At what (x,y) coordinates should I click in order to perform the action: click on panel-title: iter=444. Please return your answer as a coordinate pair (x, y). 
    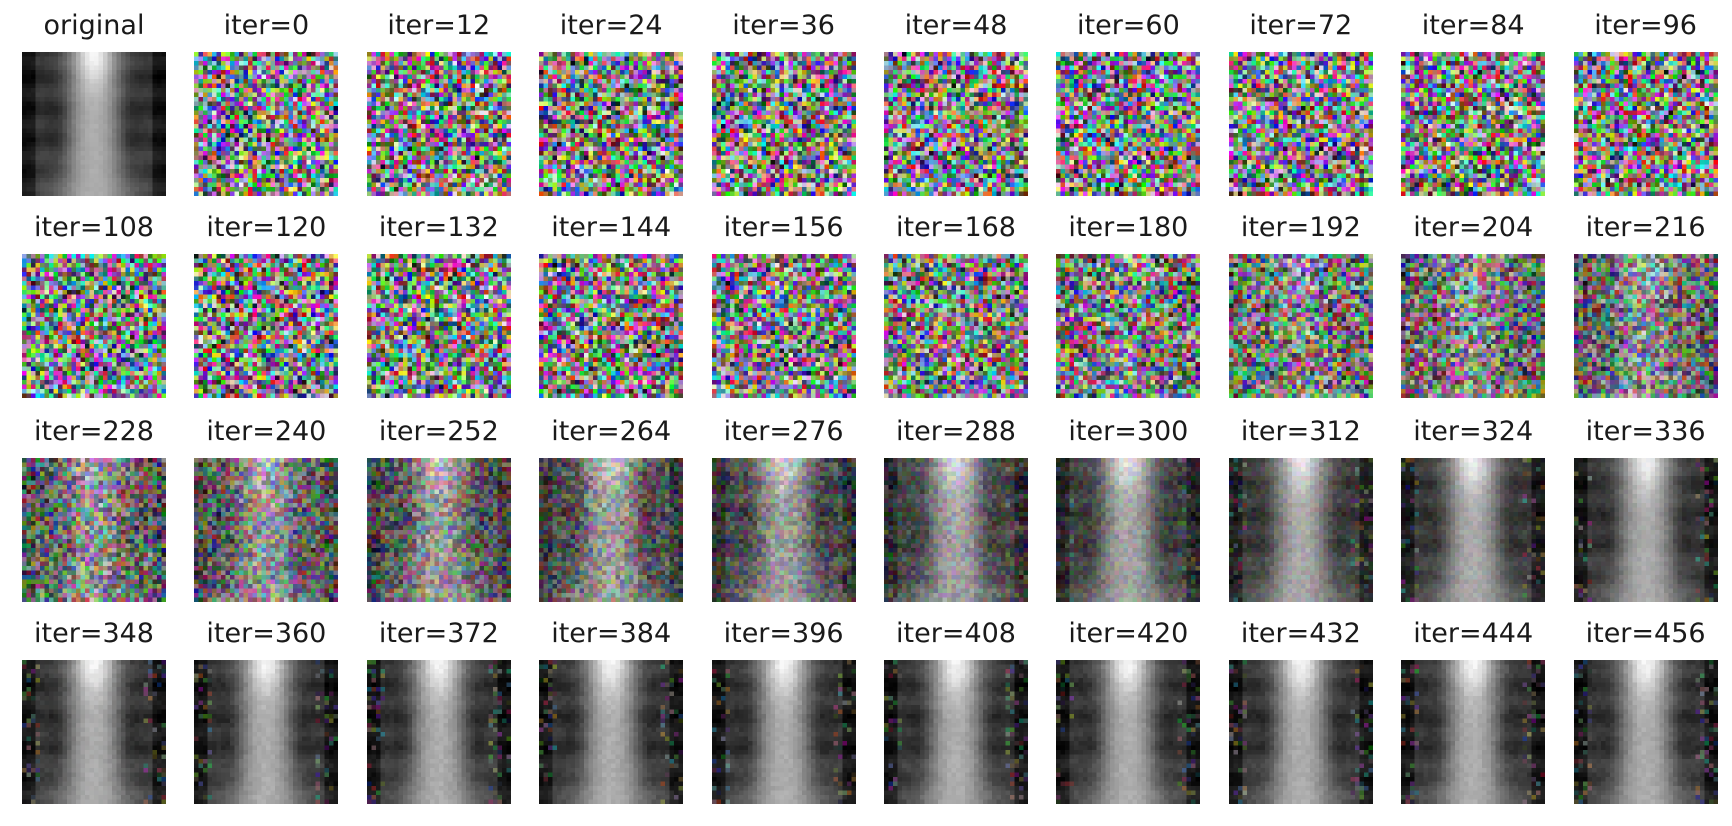
    Looking at the image, I should click on (1473, 633).